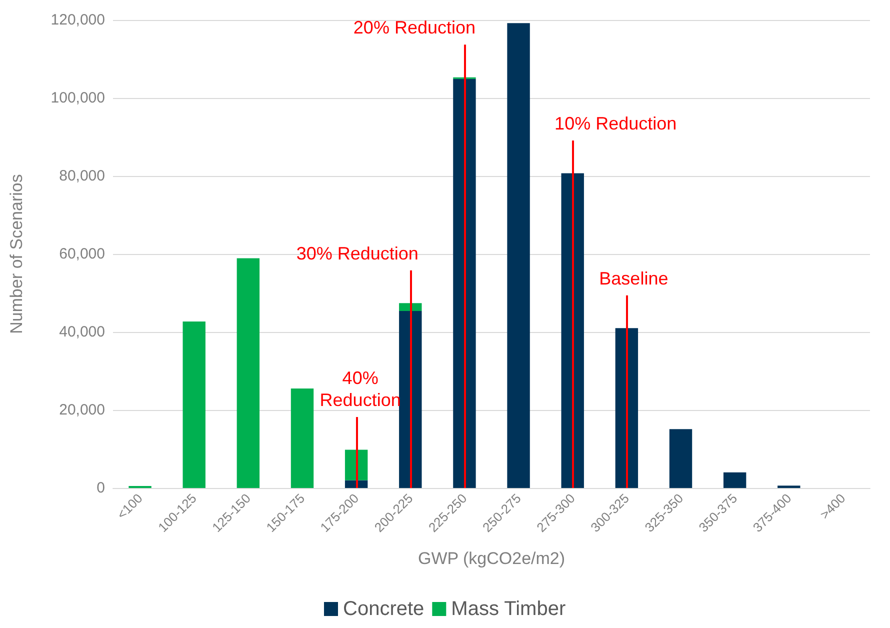 Image resolution: width=890 pixels, height=628 pixels. I want to click on ref-line-label: Baseline, so click(633, 278).